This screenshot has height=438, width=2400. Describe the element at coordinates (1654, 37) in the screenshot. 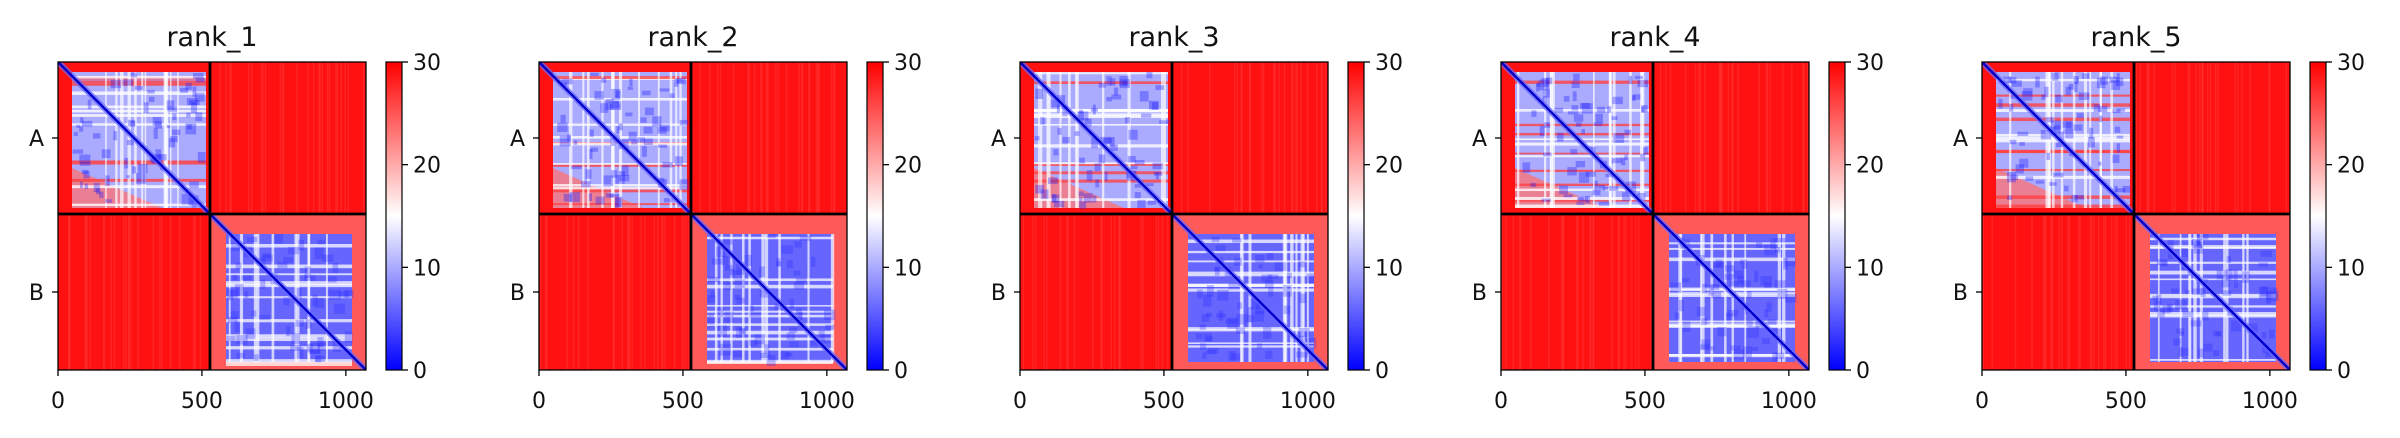

I see `panel-title: rank_4` at that location.